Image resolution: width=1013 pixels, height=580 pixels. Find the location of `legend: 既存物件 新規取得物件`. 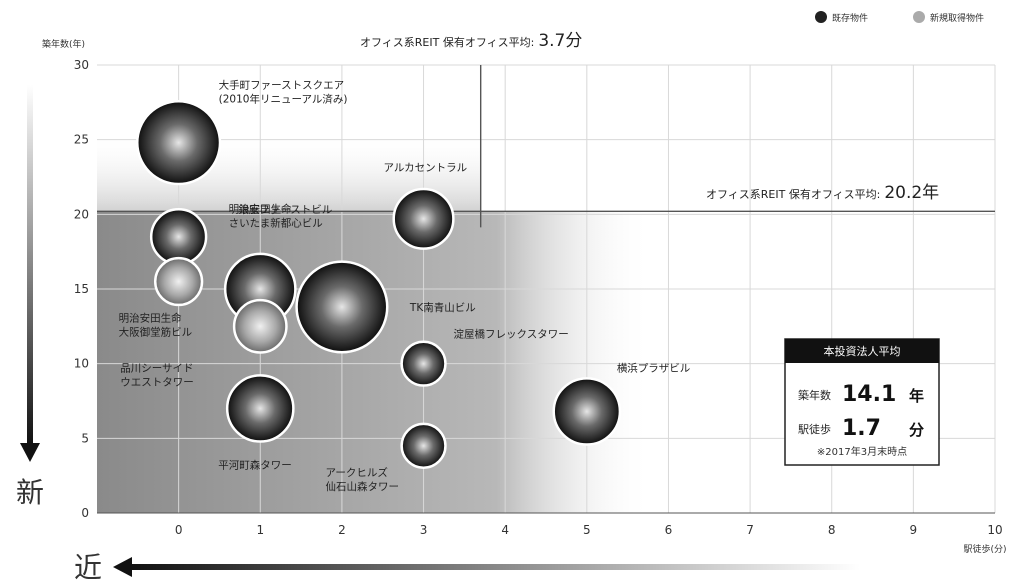

legend: 既存物件 新規取得物件 is located at coordinates (899, 17).